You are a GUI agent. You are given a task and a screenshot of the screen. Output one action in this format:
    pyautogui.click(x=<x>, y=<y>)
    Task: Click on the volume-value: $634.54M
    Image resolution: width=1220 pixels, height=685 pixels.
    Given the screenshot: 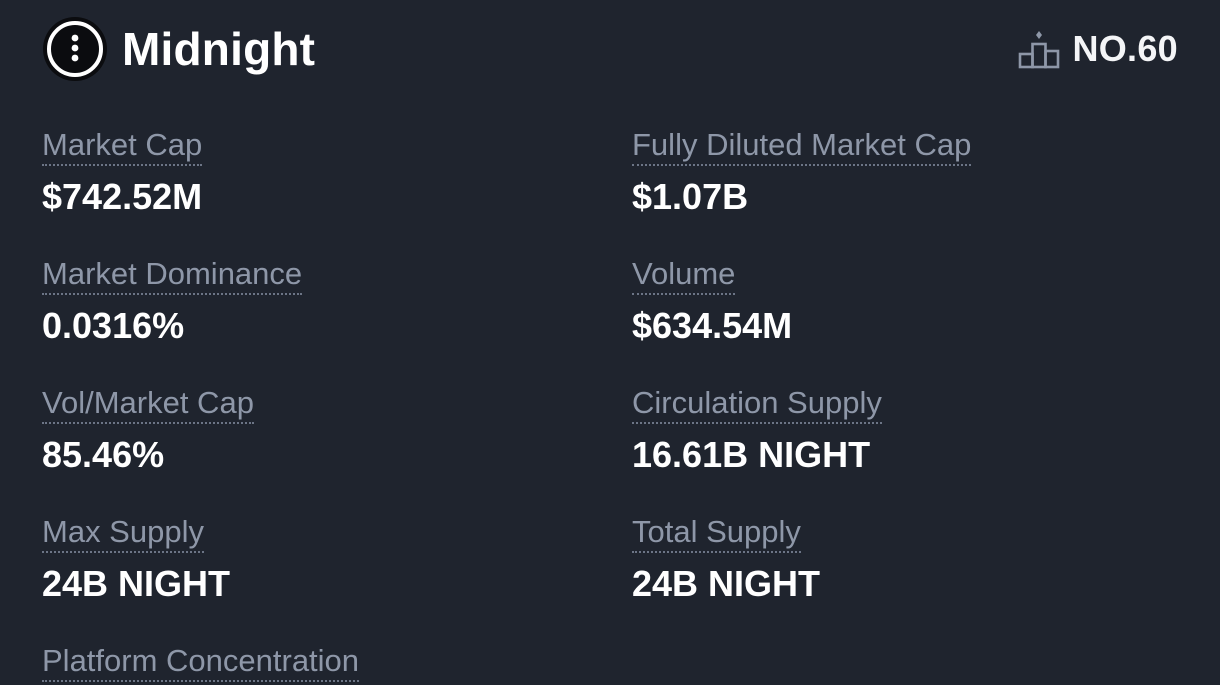 What is the action you would take?
    pyautogui.click(x=712, y=325)
    